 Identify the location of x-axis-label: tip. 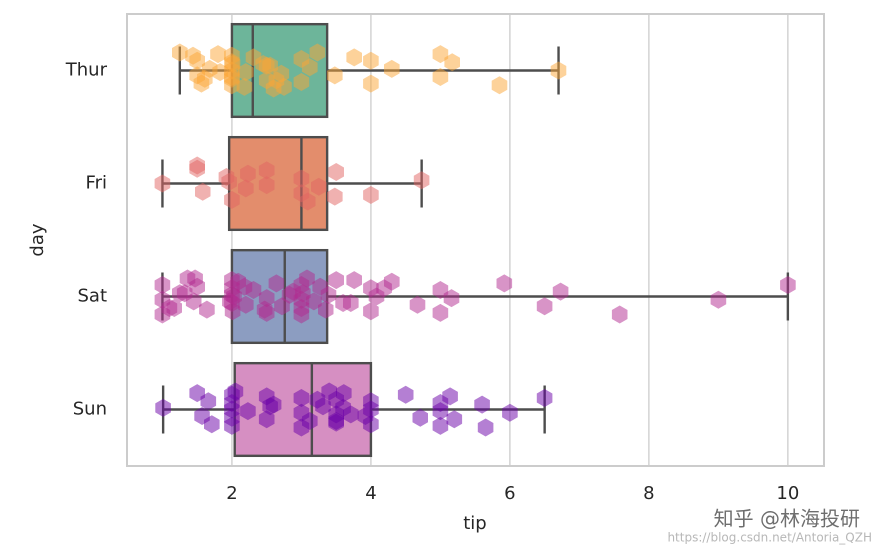
(474, 523).